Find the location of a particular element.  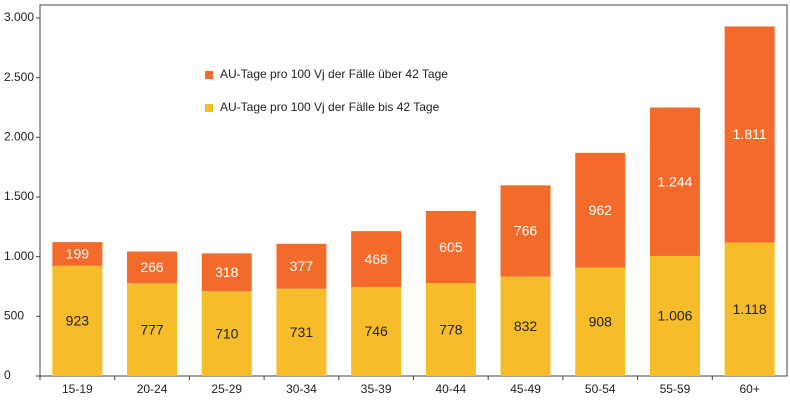

value-label: 746 is located at coordinates (376, 331).